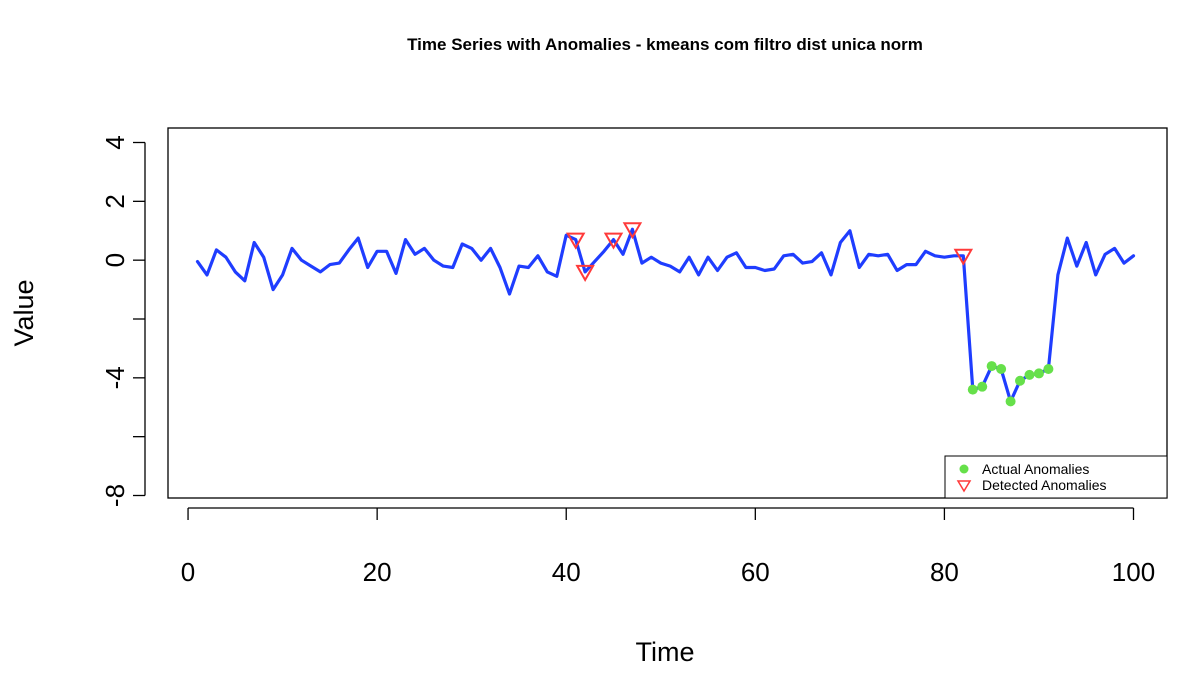 Image resolution: width=1192 pixels, height=682 pixels. Describe the element at coordinates (1133, 572) in the screenshot. I see `x-tick-label: 100` at that location.